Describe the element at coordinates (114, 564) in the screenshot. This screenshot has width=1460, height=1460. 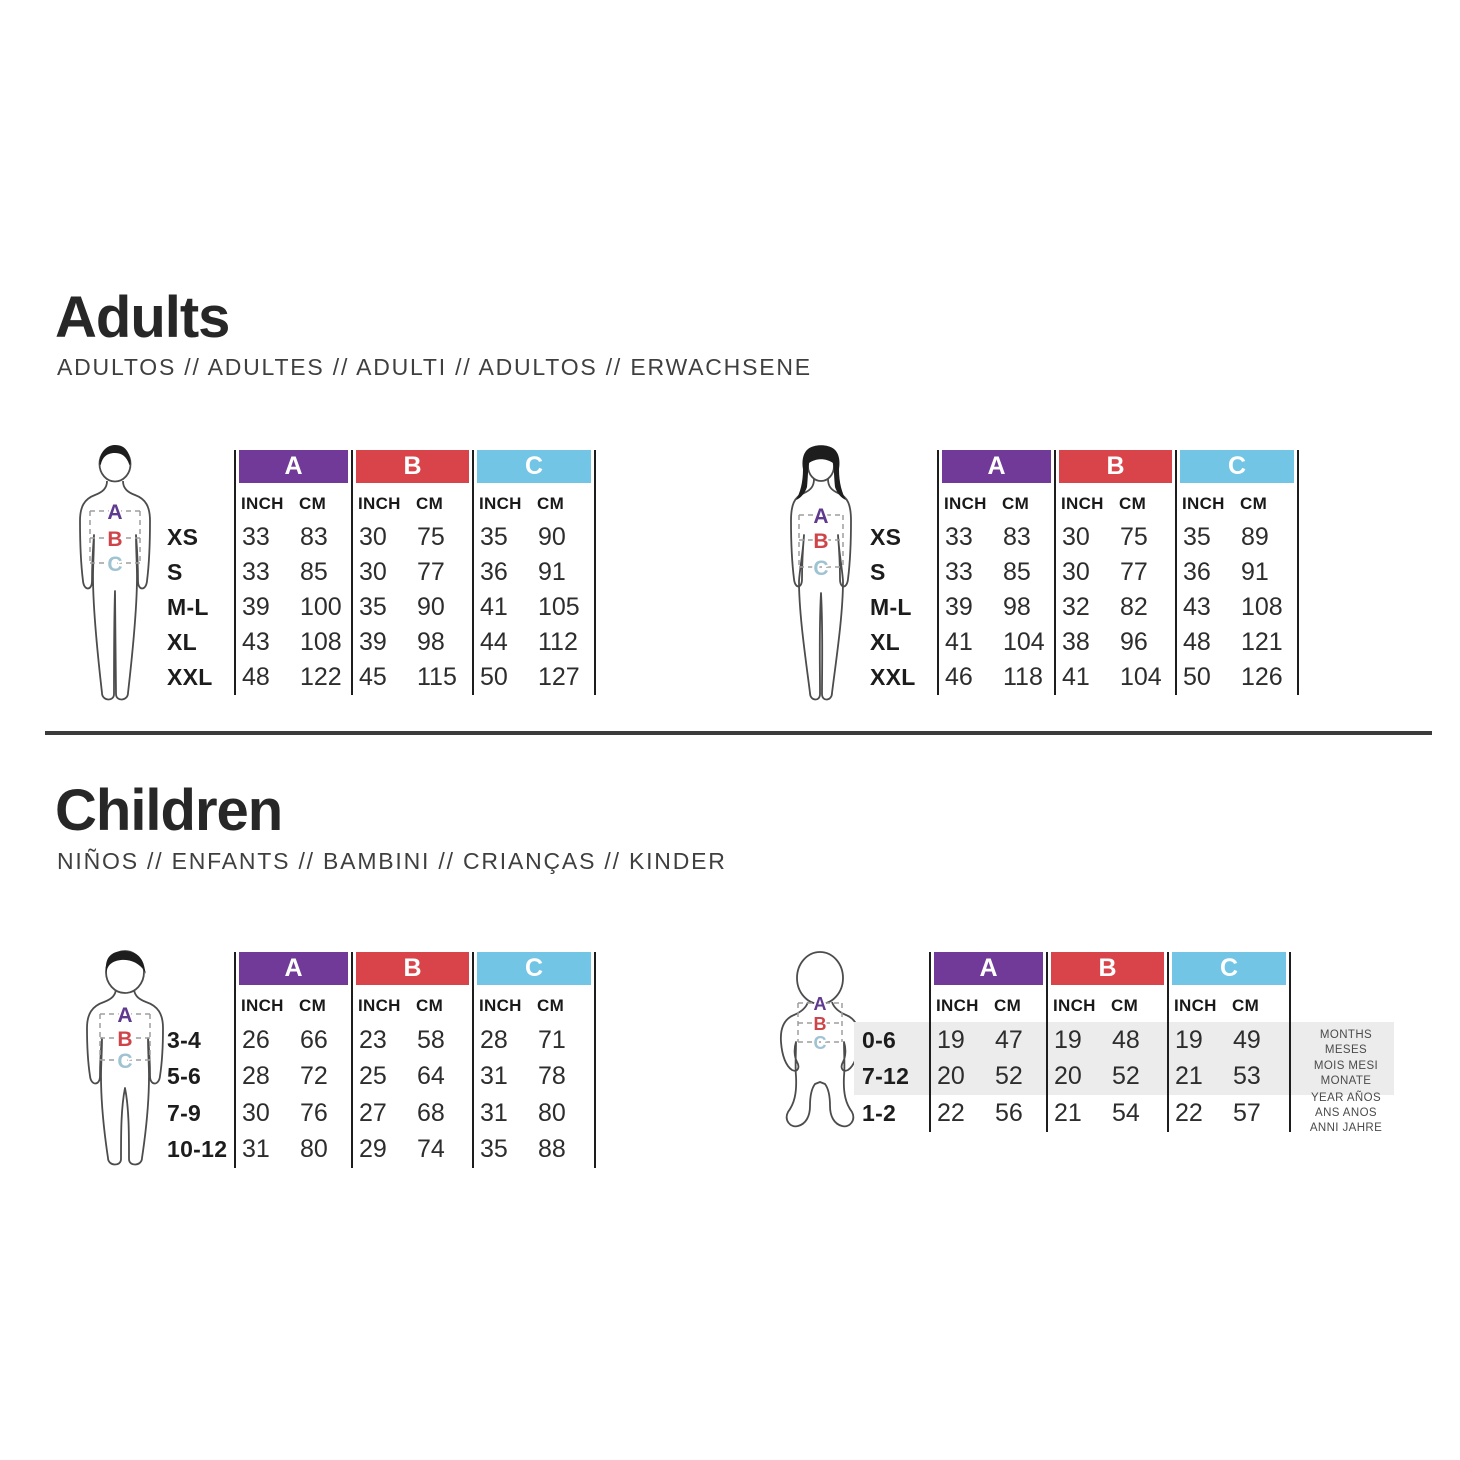
I see `man-measure-letter-c: C` at that location.